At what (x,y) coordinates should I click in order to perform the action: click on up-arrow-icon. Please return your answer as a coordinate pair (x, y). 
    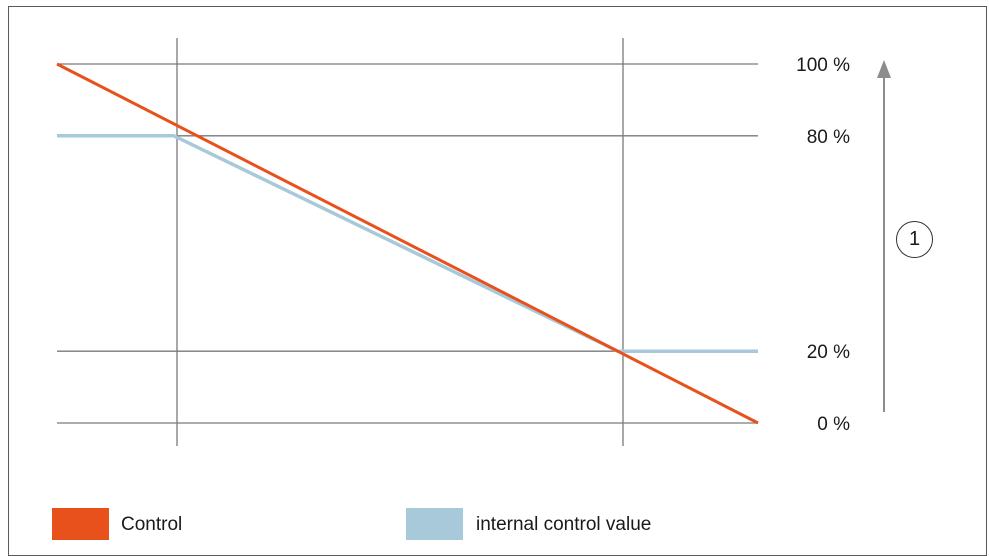
    Looking at the image, I should click on (884, 236).